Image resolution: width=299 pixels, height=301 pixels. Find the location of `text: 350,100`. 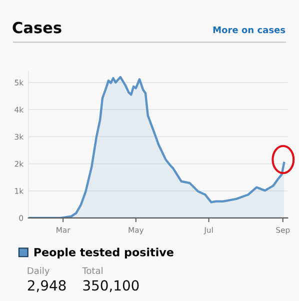

text: 350,100 is located at coordinates (111, 286).